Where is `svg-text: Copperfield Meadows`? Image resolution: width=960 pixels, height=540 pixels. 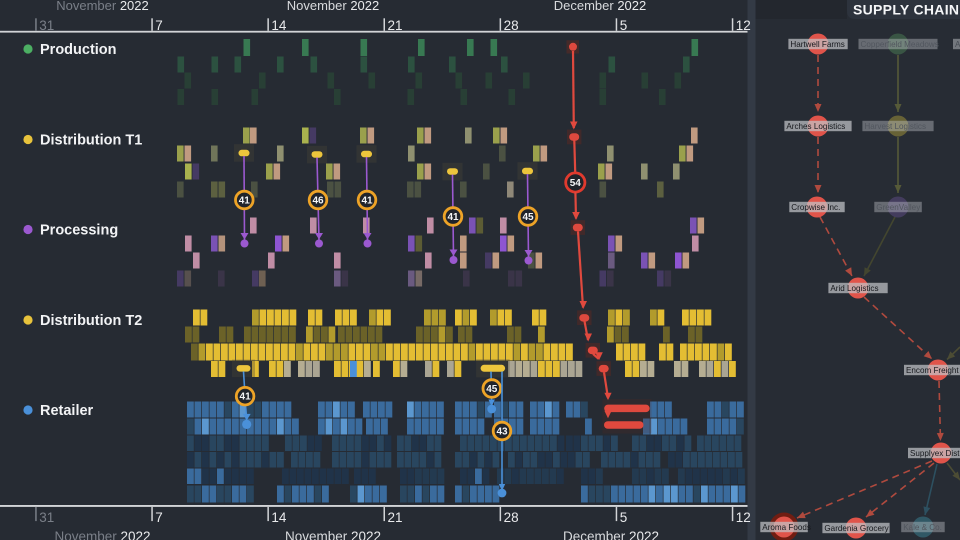
svg-text: Copperfield Meadows is located at coordinates (900, 44).